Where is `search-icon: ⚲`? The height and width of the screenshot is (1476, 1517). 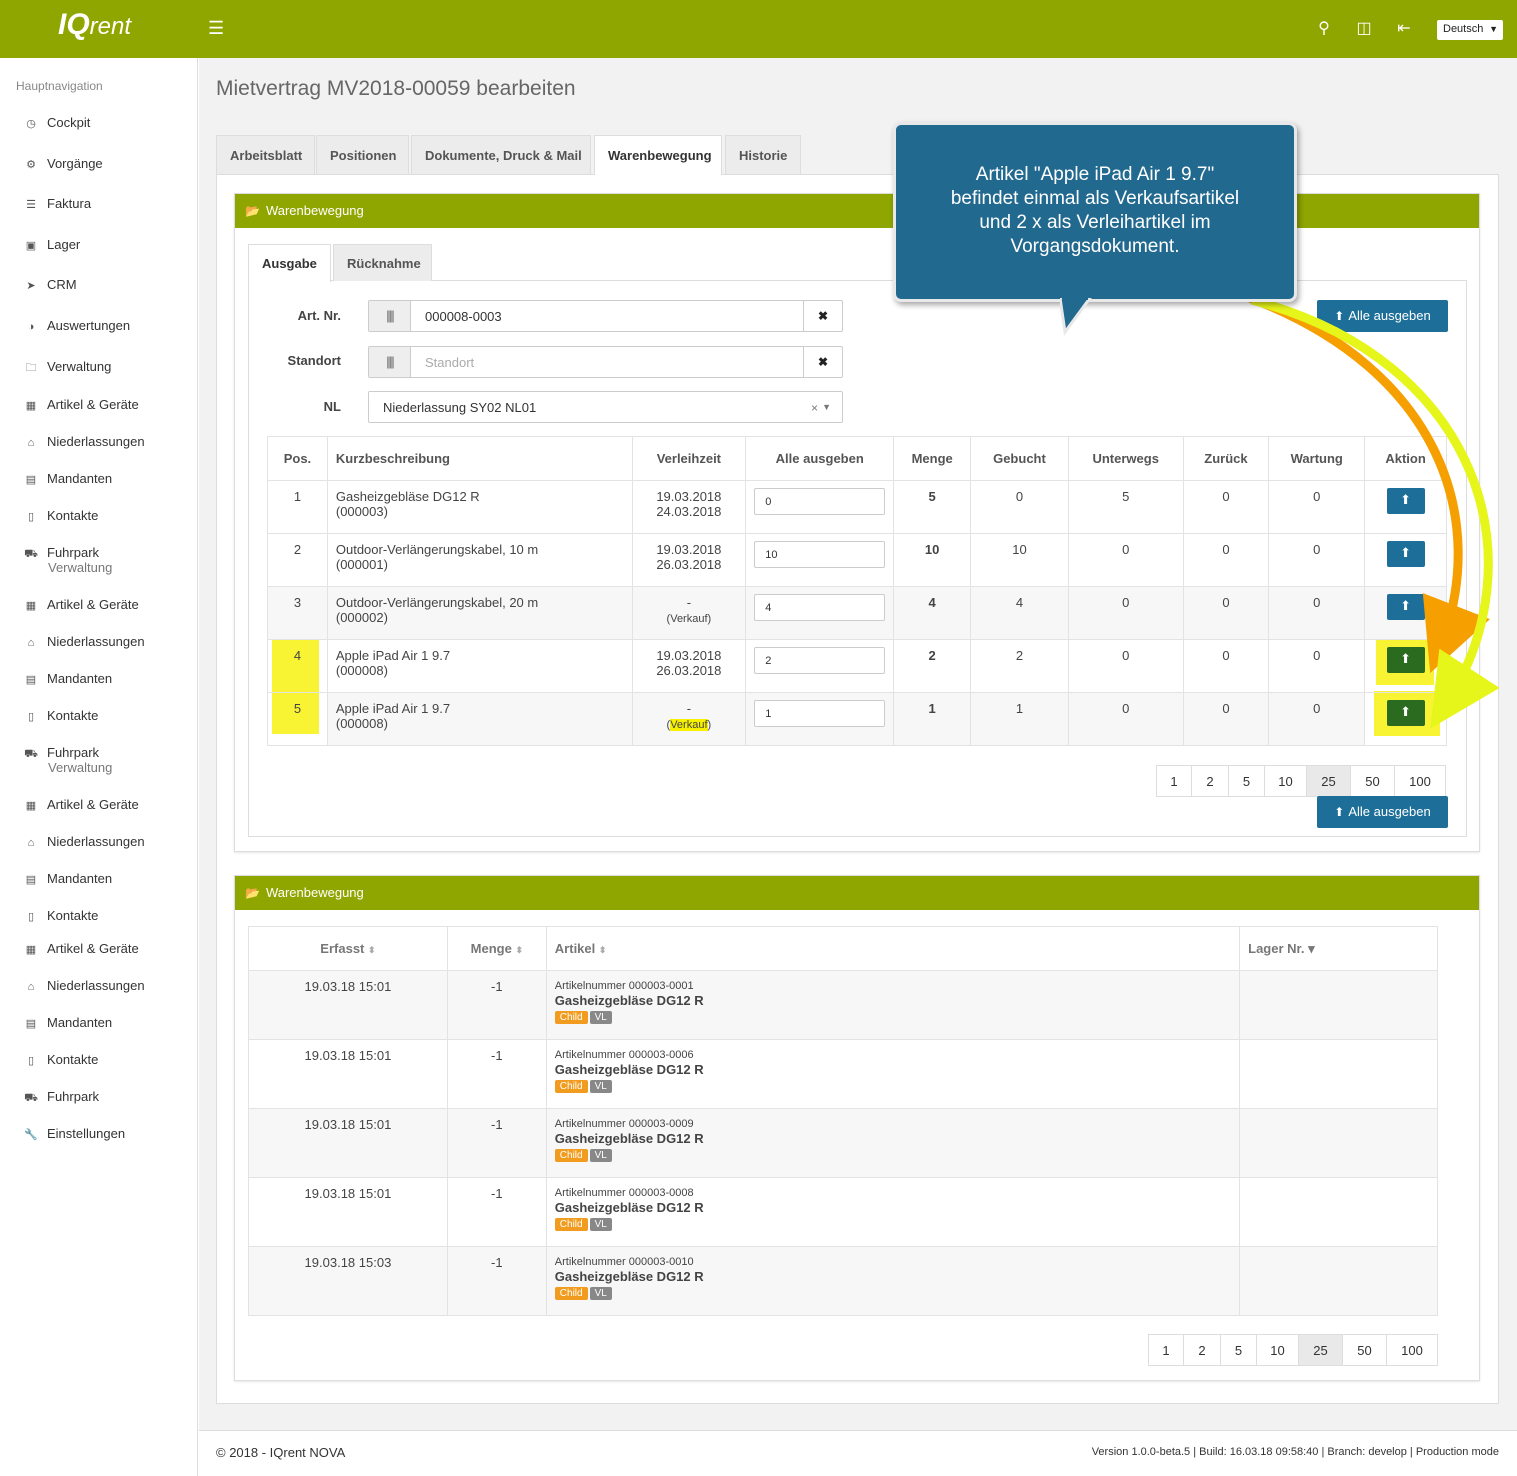
search-icon: ⚲ is located at coordinates (1324, 28).